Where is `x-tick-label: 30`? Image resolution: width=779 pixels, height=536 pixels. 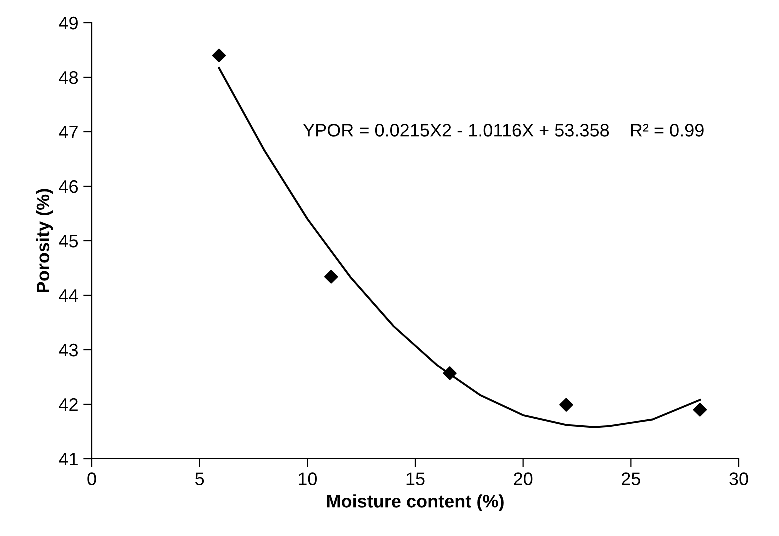
x-tick-label: 30 is located at coordinates (739, 479).